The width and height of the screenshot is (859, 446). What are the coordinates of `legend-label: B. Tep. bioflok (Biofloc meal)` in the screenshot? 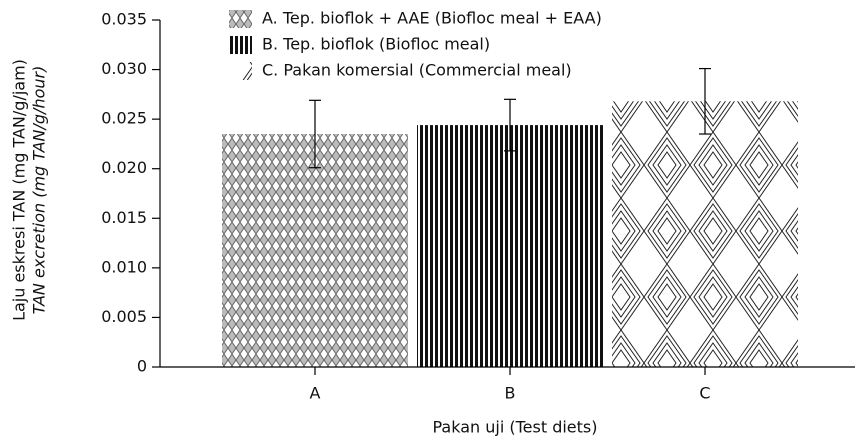 It's located at (376, 44).